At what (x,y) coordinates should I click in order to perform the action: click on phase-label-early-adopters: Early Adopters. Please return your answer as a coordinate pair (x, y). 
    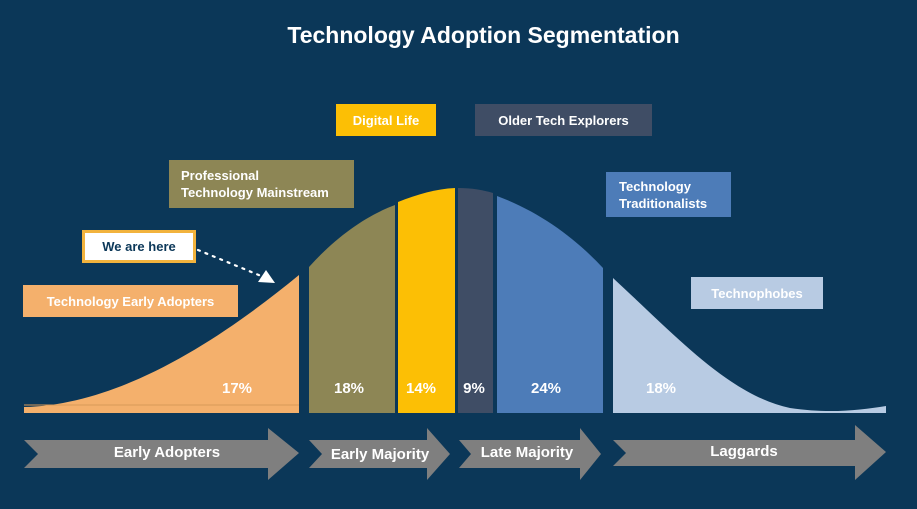
    Looking at the image, I should click on (167, 452).